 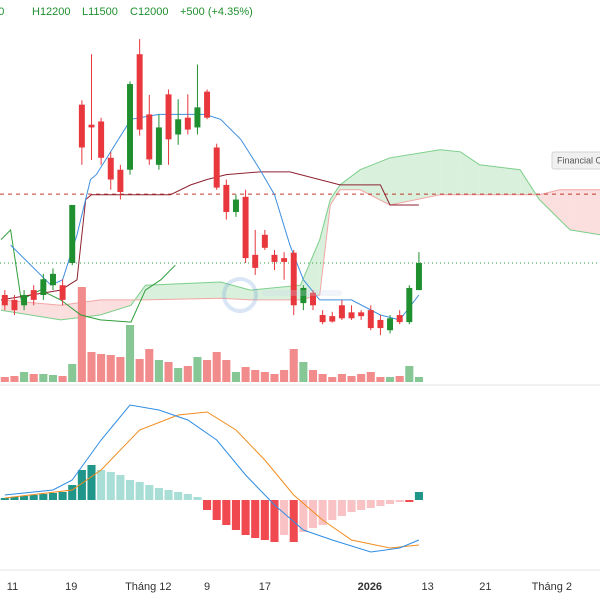 I want to click on label-box, so click(x=575, y=160).